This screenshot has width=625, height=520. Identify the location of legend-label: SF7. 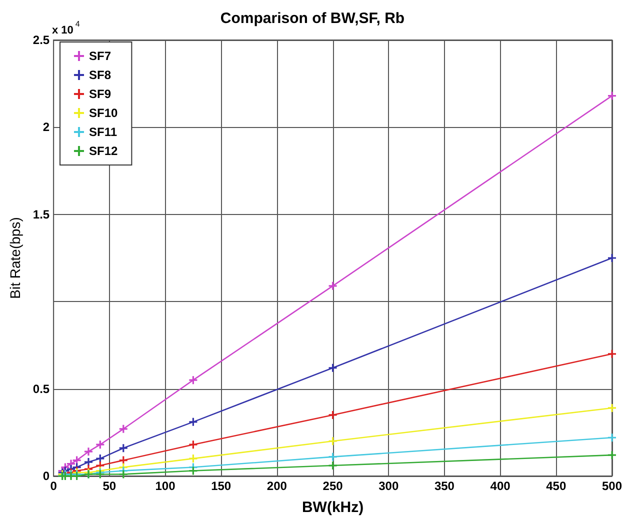
(100, 56).